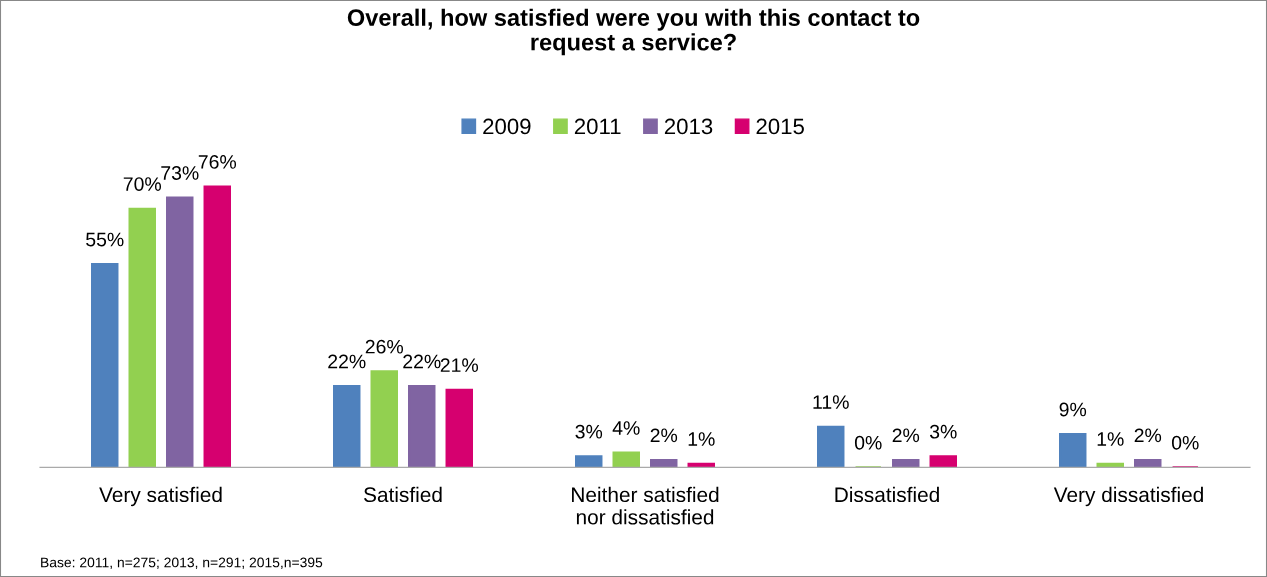 Image resolution: width=1267 pixels, height=577 pixels. I want to click on data-label: 21%, so click(459, 365).